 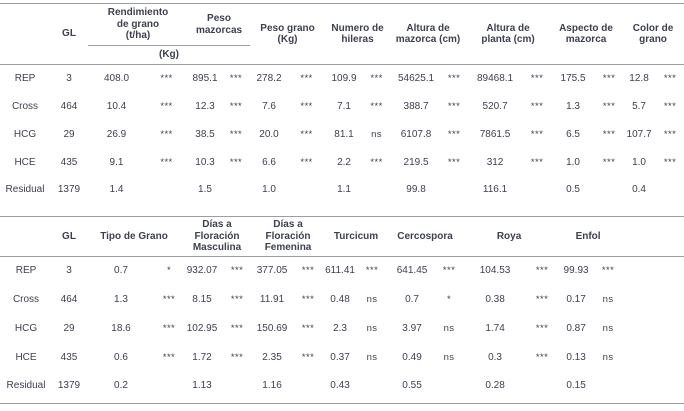 What do you see at coordinates (357, 34) in the screenshot?
I see `column-header-numero-hileras: Numero de hileras` at bounding box center [357, 34].